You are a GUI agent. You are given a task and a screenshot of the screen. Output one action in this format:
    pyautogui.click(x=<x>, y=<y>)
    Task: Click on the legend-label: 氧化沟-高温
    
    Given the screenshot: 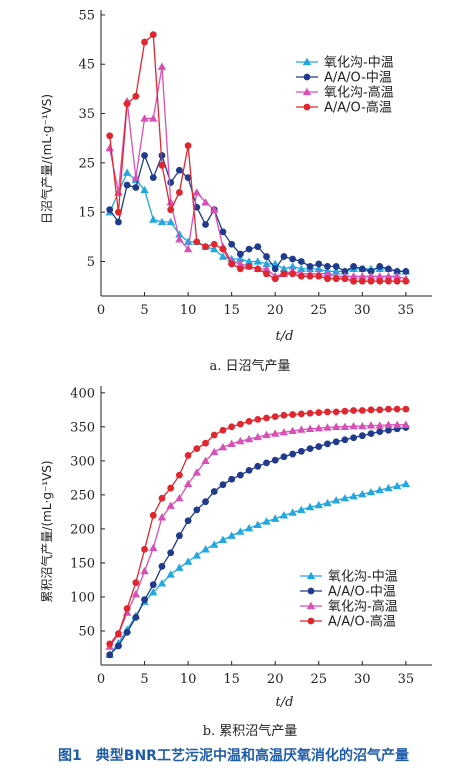 What is the action you would take?
    pyautogui.click(x=359, y=93)
    